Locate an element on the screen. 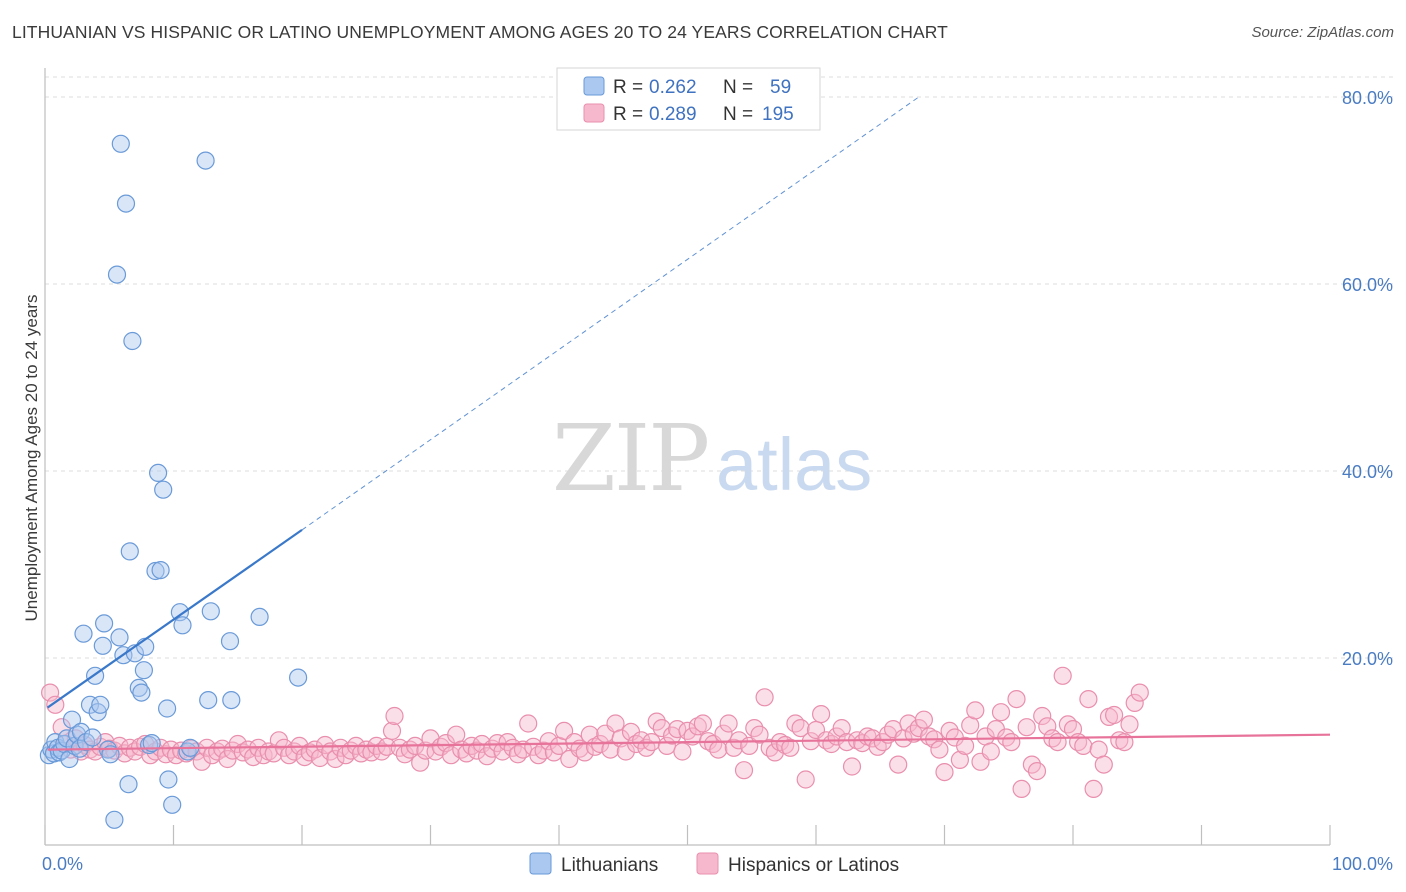 The height and width of the screenshot is (892, 1406). legend-r-label-2: R = is located at coordinates (628, 114).